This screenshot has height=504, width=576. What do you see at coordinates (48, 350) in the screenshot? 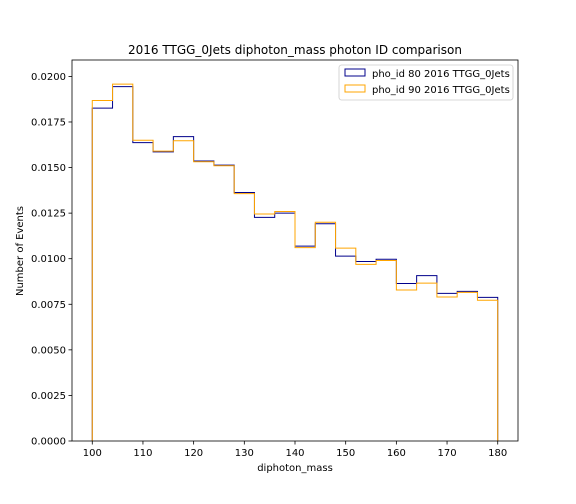
I see `y-tick-label: 0.0050` at bounding box center [48, 350].